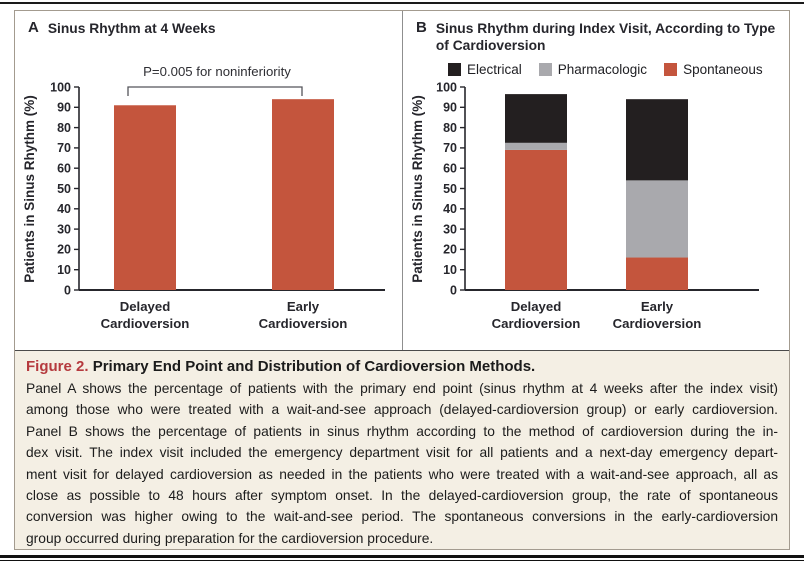 This screenshot has height=565, width=804. Describe the element at coordinates (536, 146) in the screenshot. I see `bar-segment-delayed-pharmacologic` at that location.